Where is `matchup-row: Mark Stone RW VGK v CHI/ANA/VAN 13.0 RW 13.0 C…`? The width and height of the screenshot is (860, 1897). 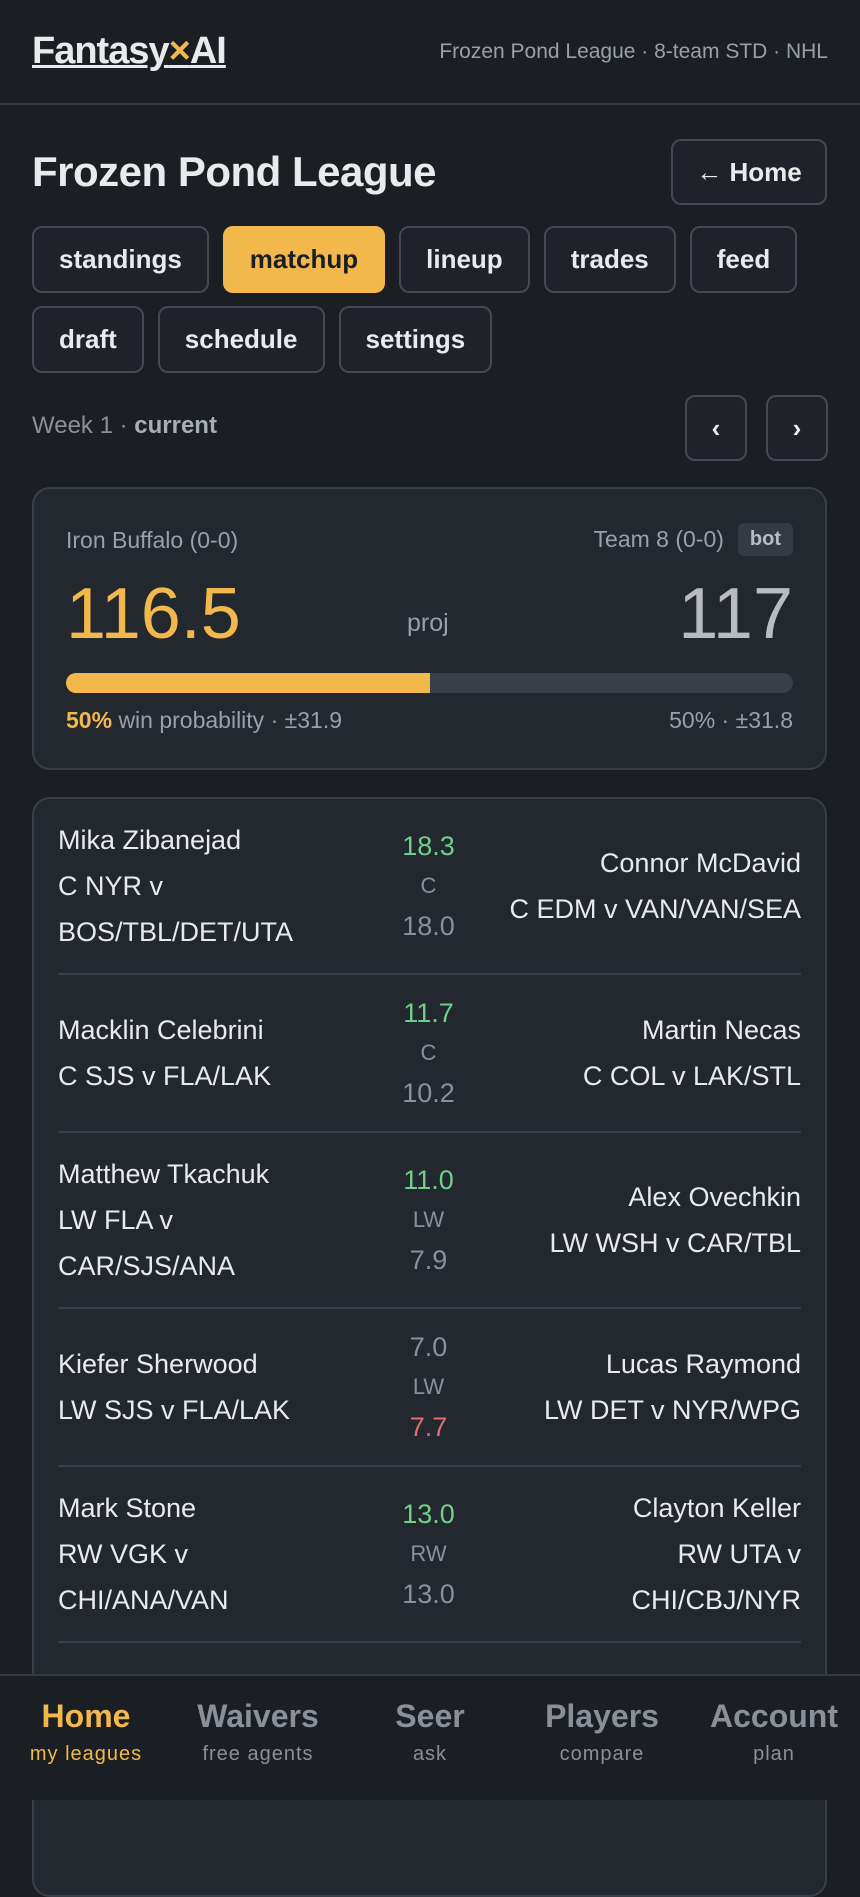 matchup-row: Mark Stone RW VGK v CHI/ANA/VAN 13.0 RW 13.0 C… is located at coordinates (429, 1555).